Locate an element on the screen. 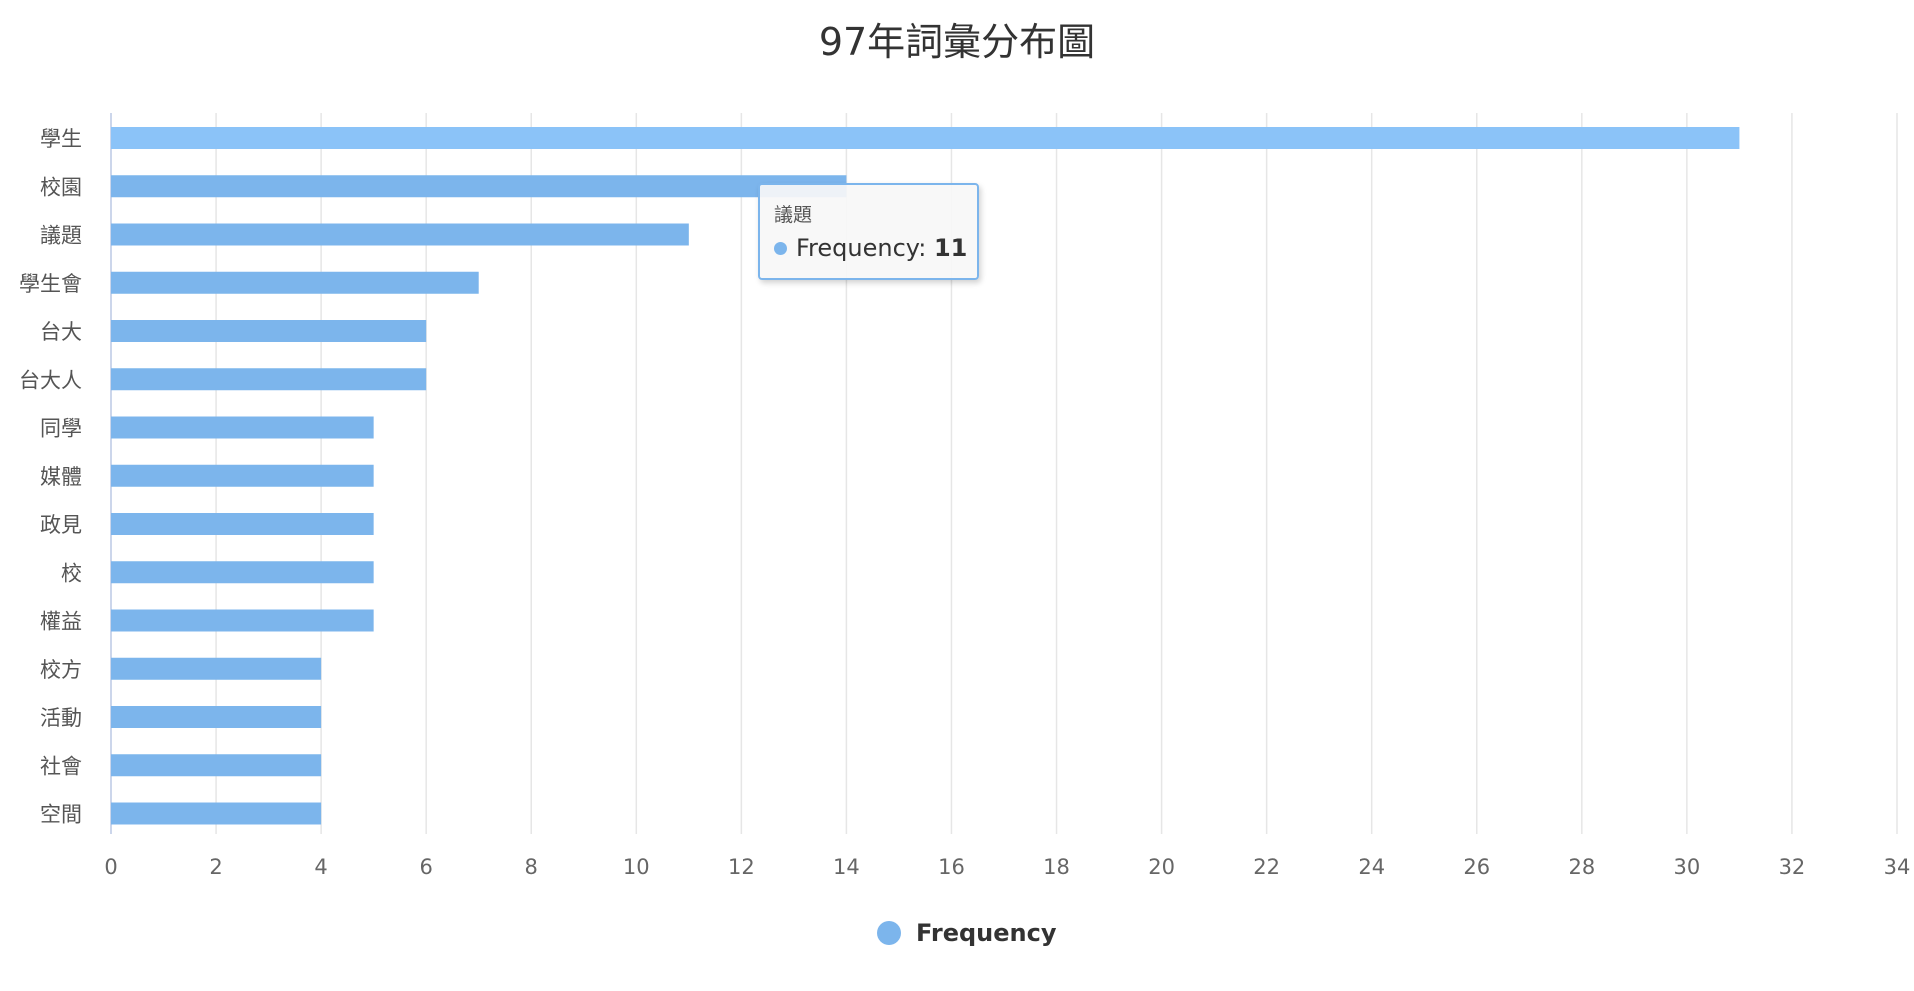  category-label: 活動 is located at coordinates (61, 718).